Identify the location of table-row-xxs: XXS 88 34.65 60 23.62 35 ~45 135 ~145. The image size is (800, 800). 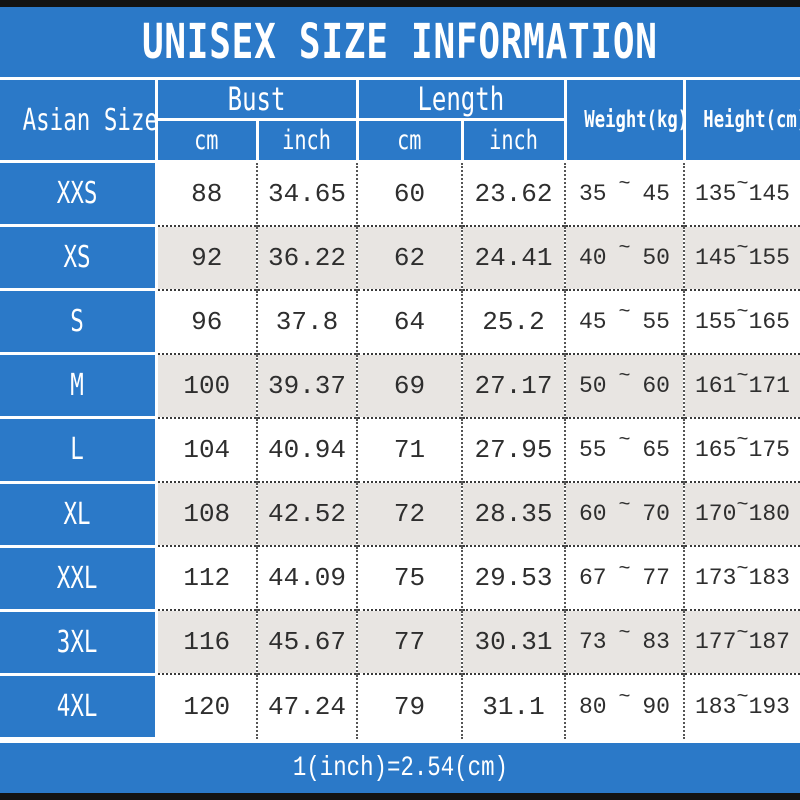
(400, 193).